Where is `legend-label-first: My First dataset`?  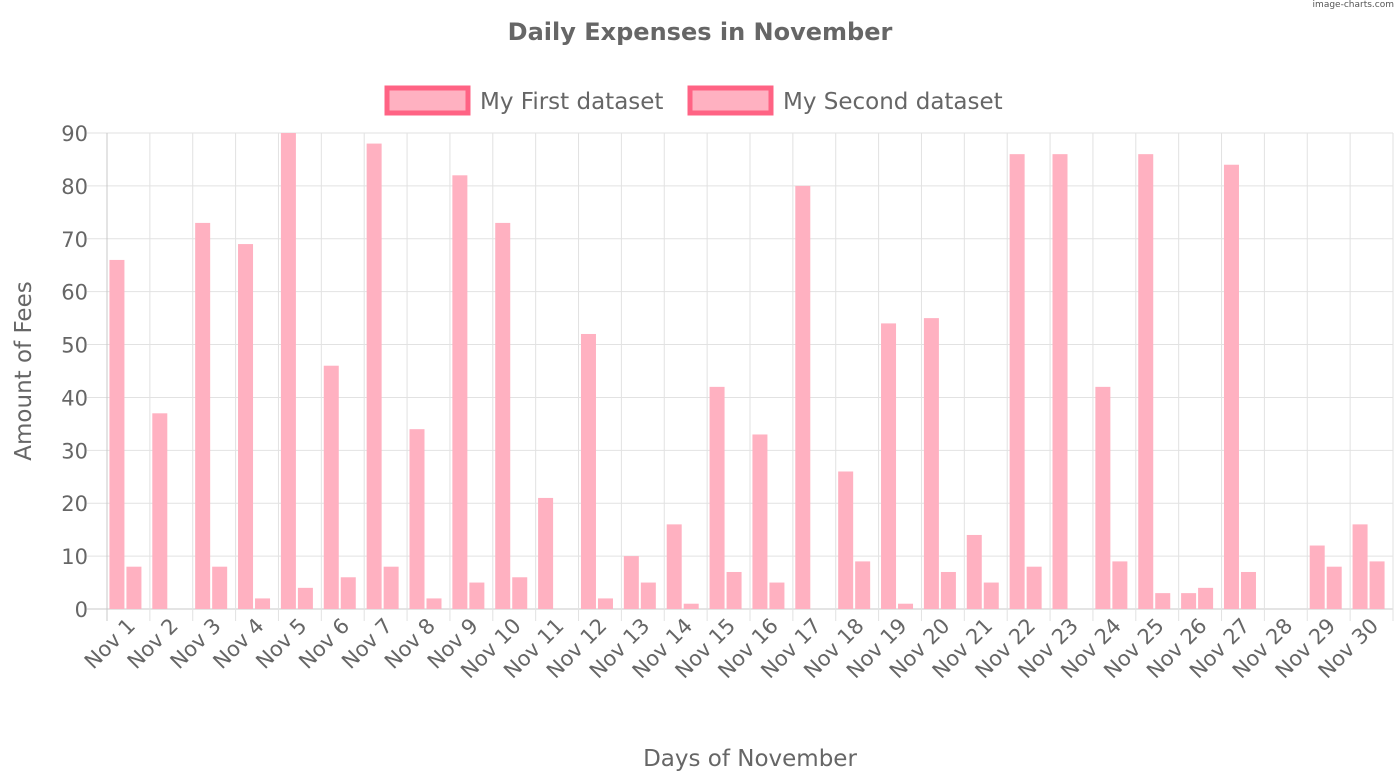 legend-label-first: My First dataset is located at coordinates (571, 102).